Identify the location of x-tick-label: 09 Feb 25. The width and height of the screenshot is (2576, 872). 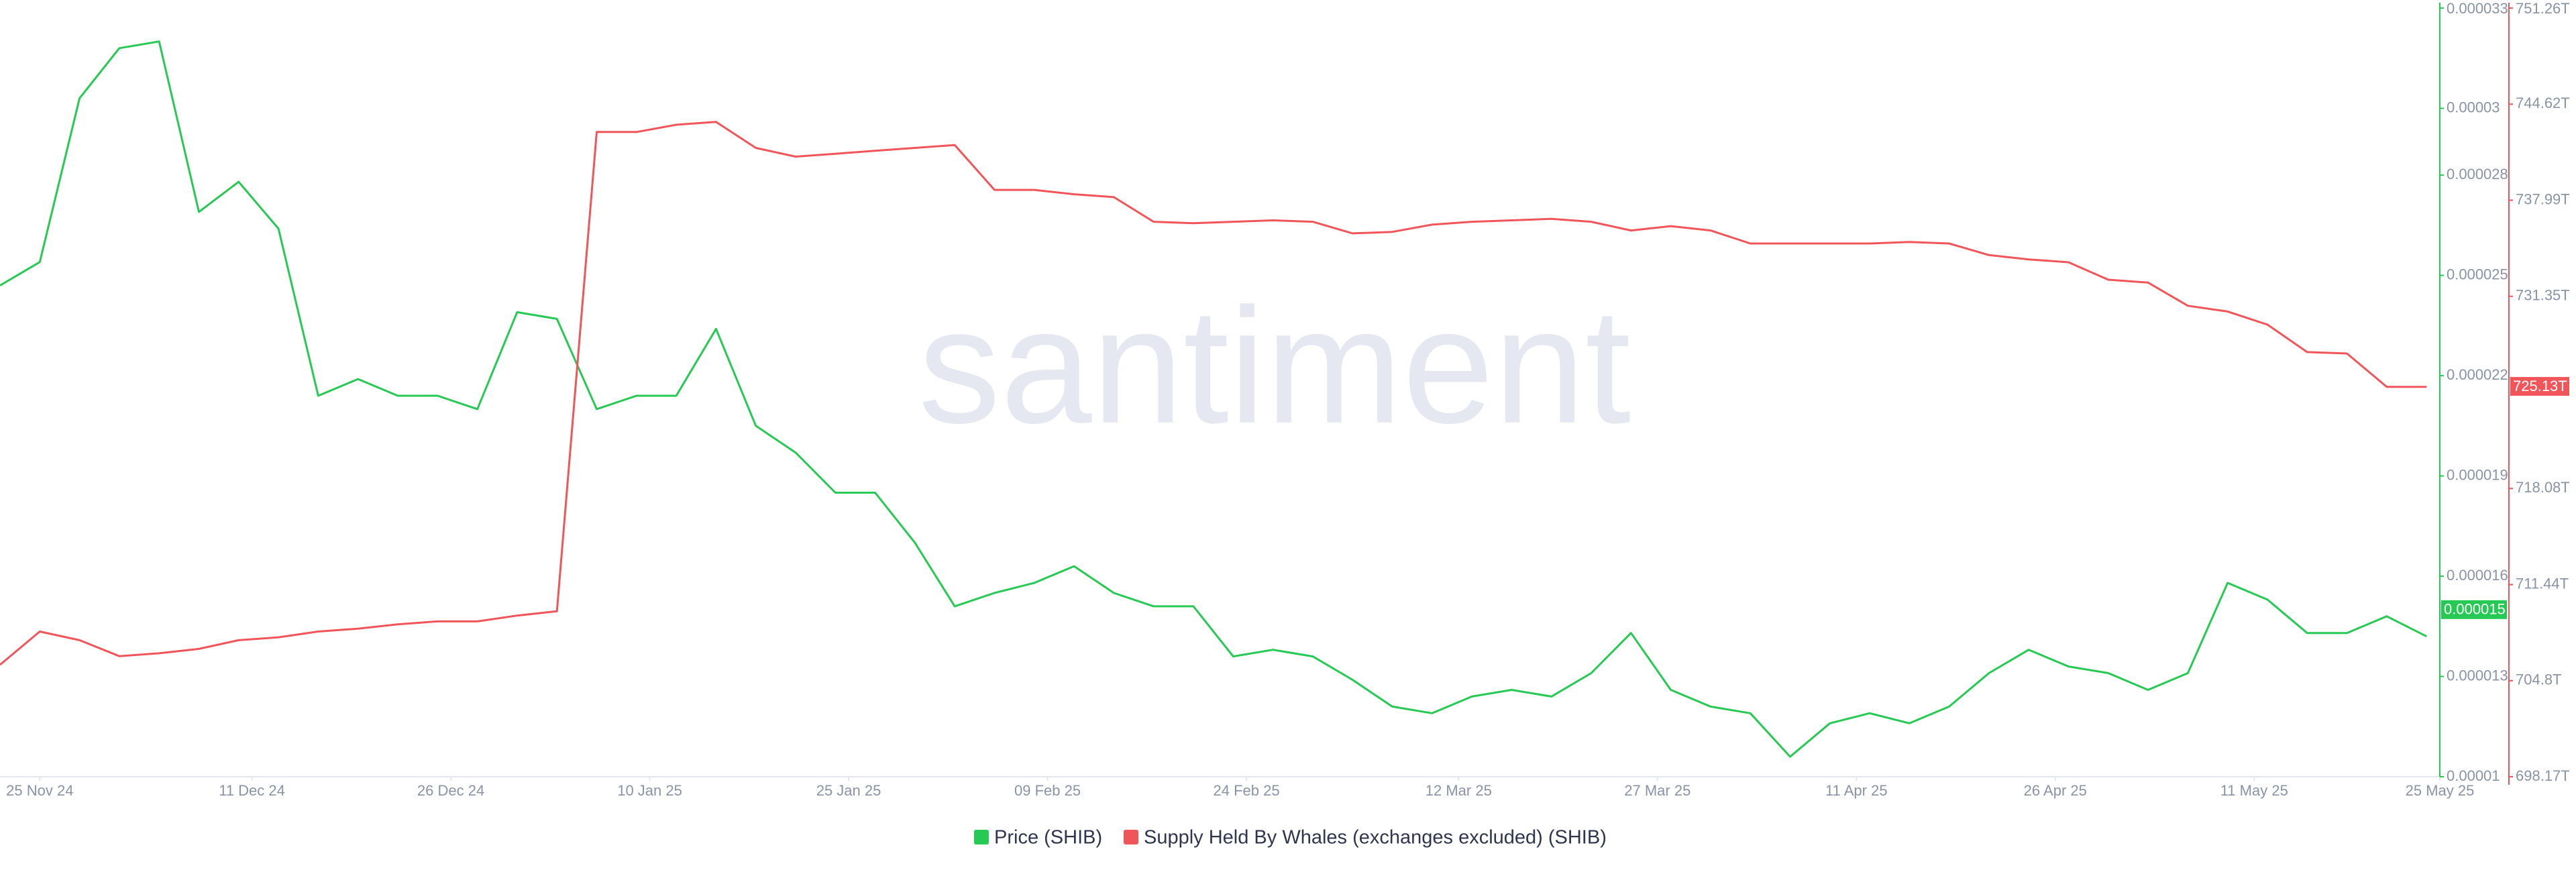
(1047, 790).